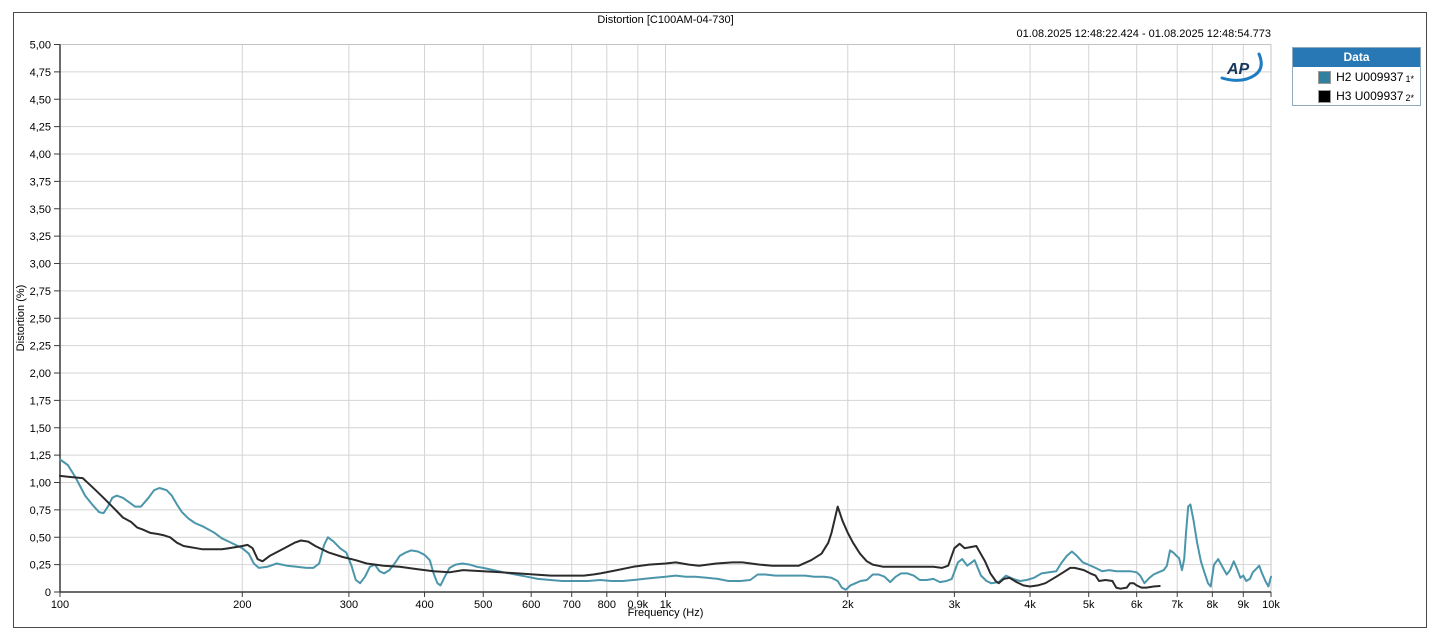 The width and height of the screenshot is (1436, 635). I want to click on svg-text: 6k, so click(1137, 605).